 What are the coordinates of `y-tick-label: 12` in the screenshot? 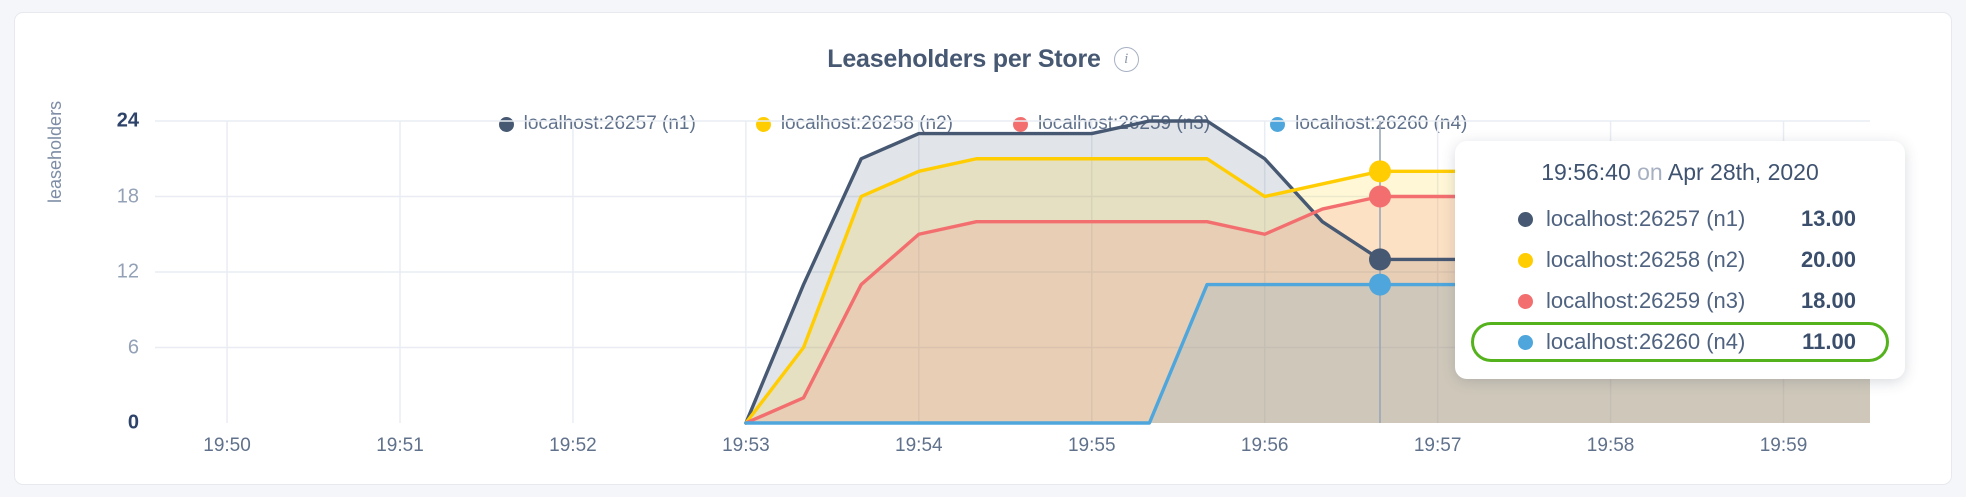 It's located at (127, 271).